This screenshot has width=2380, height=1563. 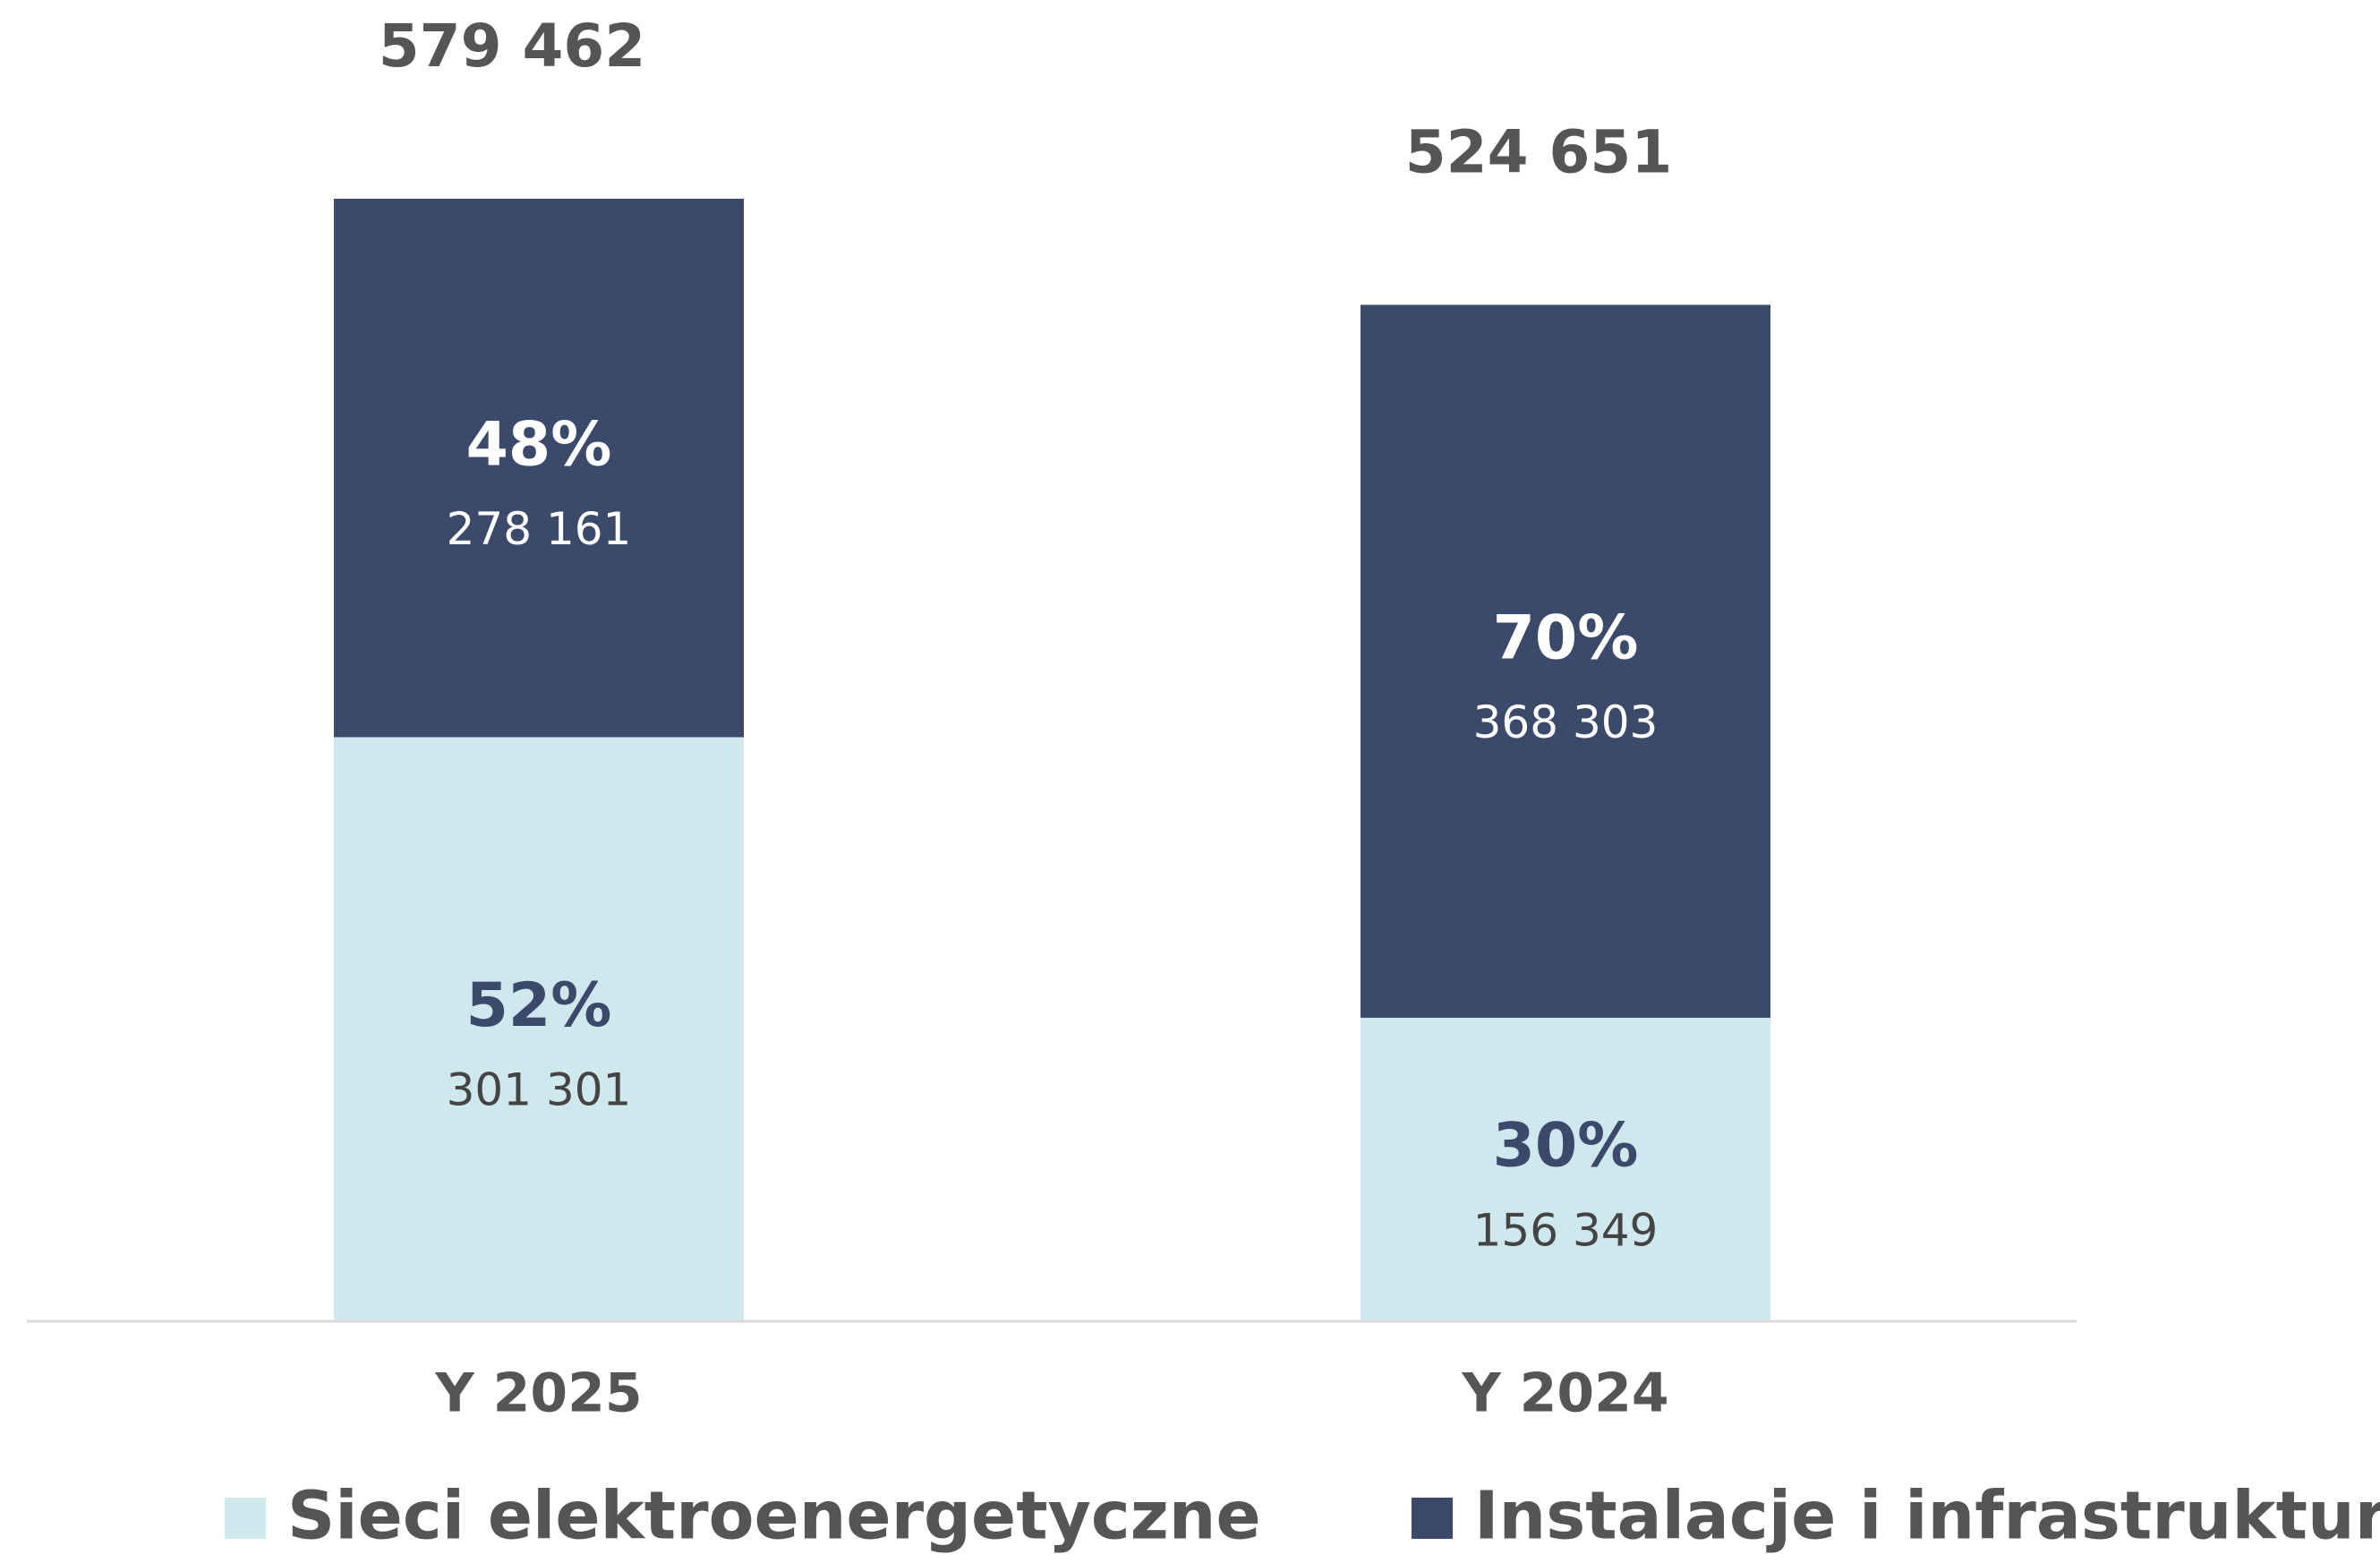 What do you see at coordinates (1566, 637) in the screenshot?
I see `share-label: 70%` at bounding box center [1566, 637].